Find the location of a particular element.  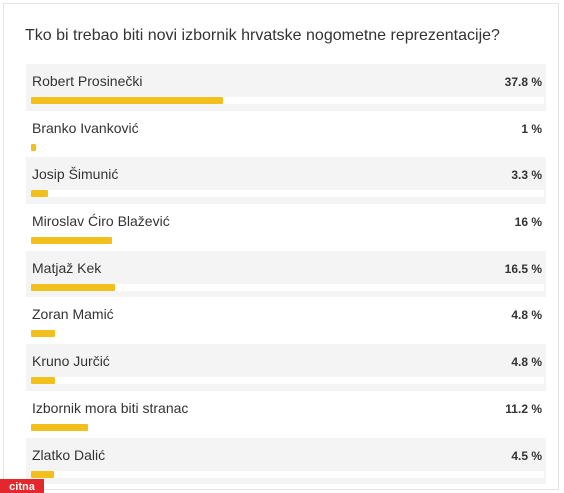

poll-option-percent: 11.2 % is located at coordinates (523, 408).